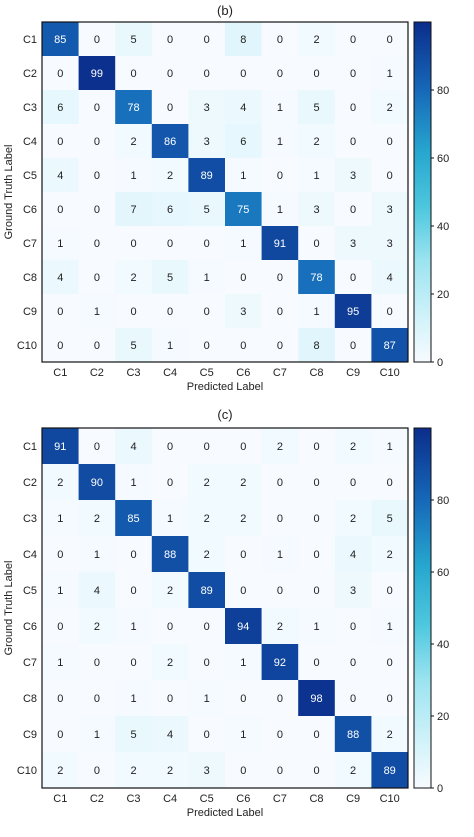  I want to click on y-tick-label: C8, so click(30, 699).